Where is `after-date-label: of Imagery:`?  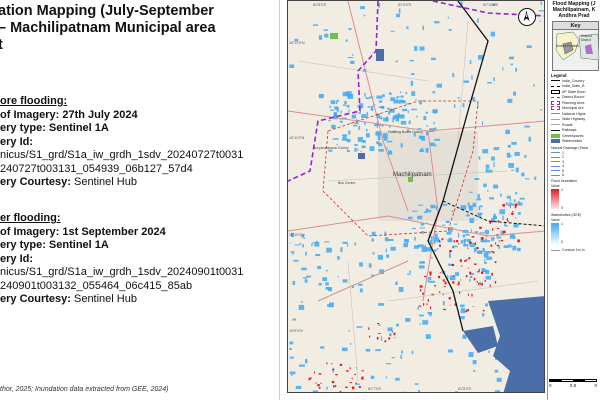
after-date-label: of Imagery: is located at coordinates (30, 231).